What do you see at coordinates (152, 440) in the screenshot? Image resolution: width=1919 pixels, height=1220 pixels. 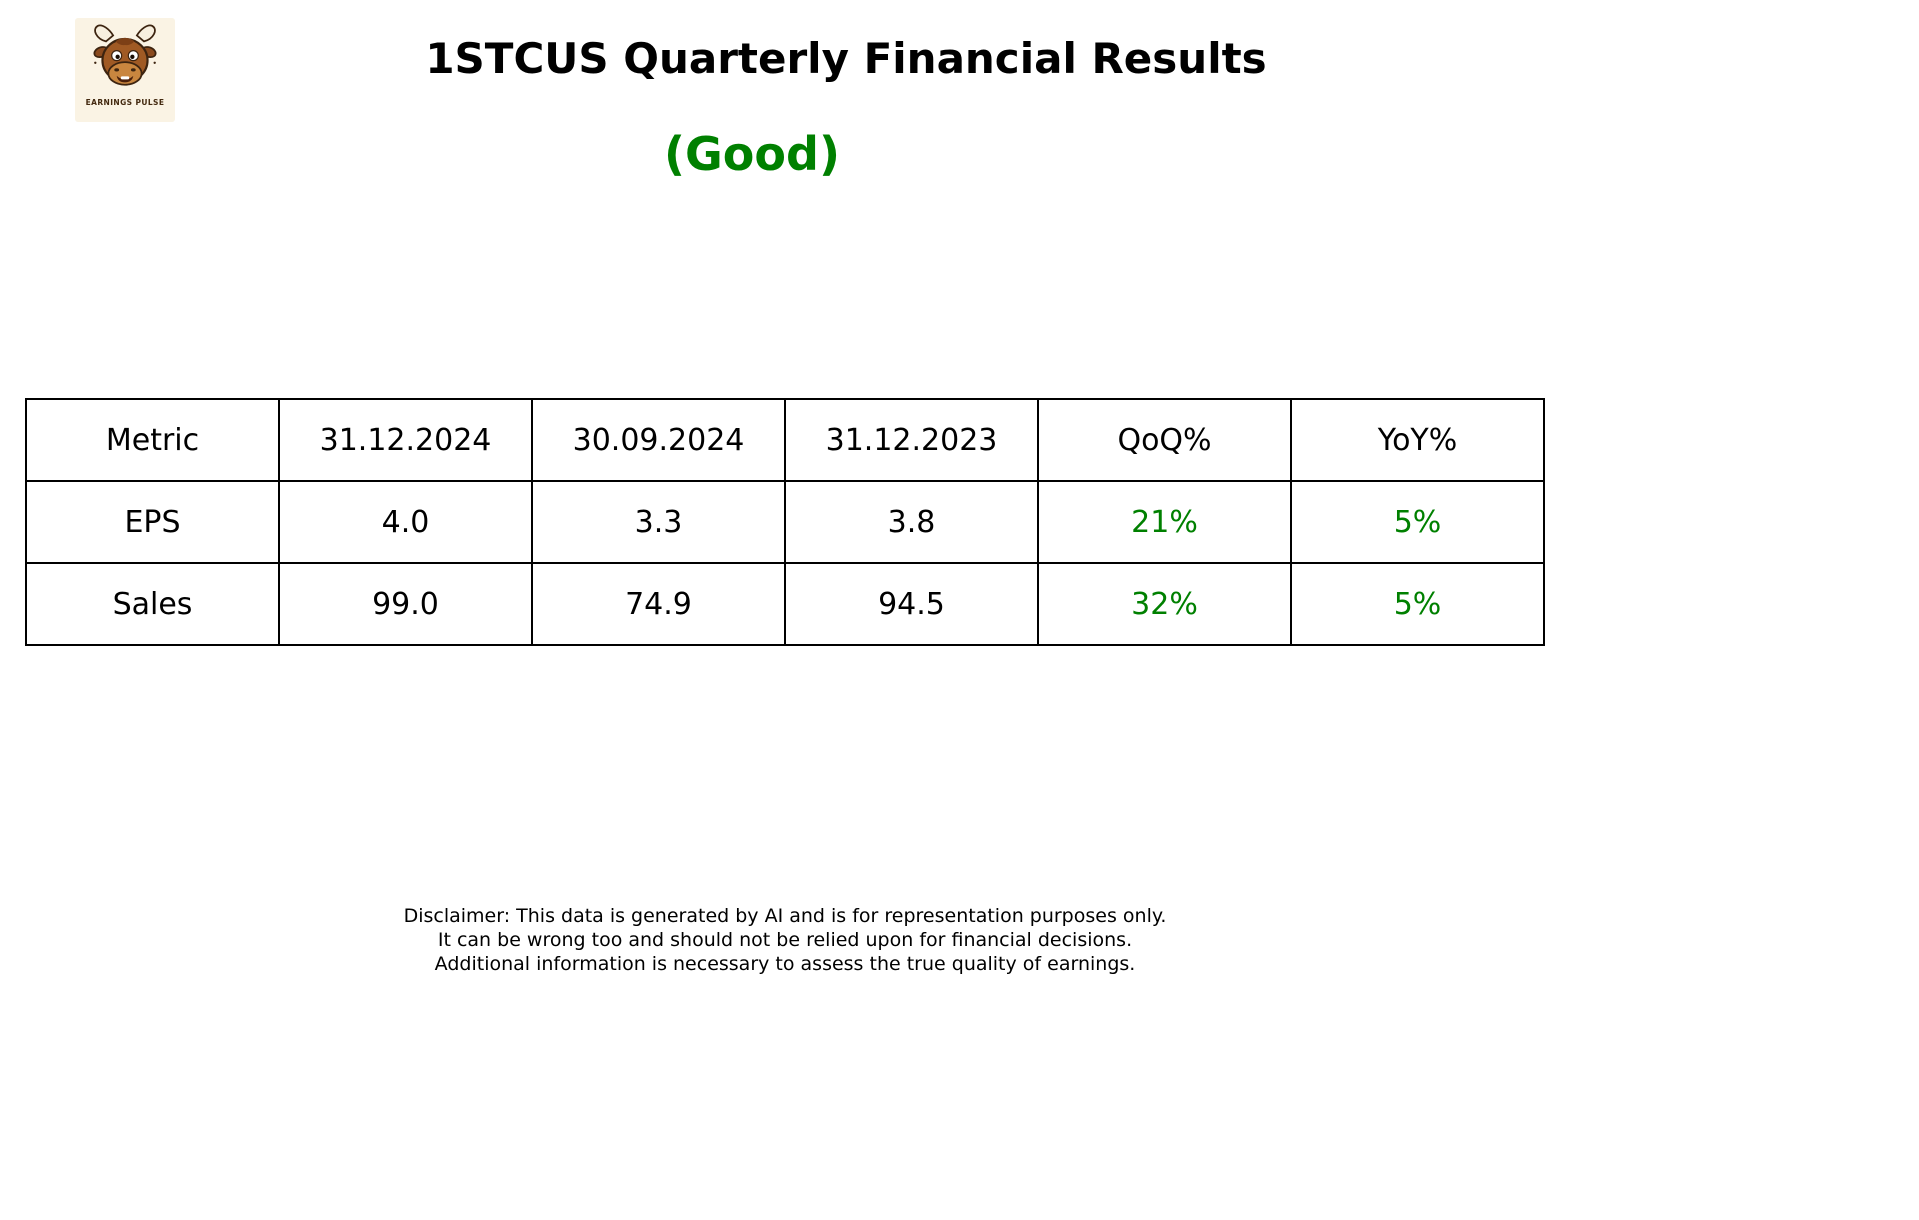 I see `col-header-metric: Metric` at bounding box center [152, 440].